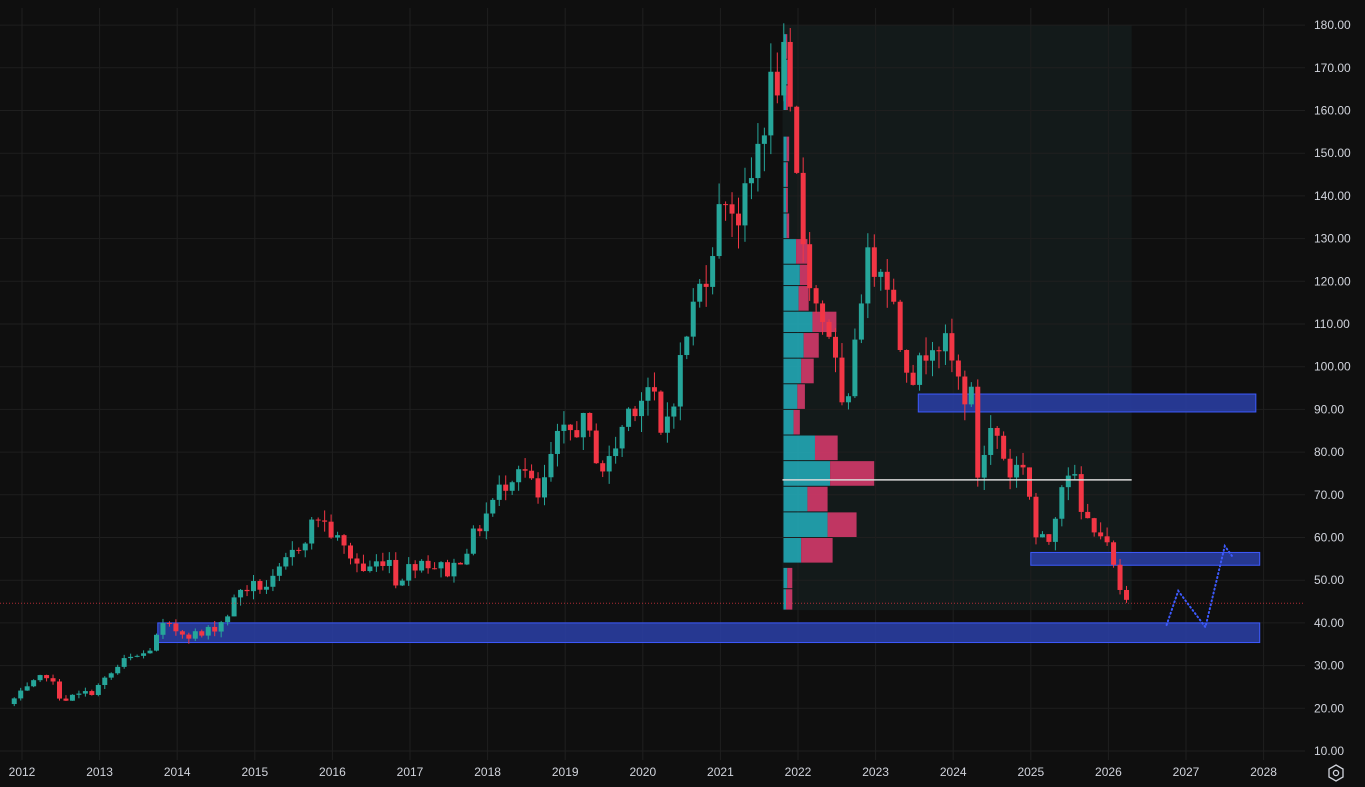 This screenshot has height=787, width=1365. Describe the element at coordinates (1332, 68) in the screenshot. I see `y-tick-label: 170.00` at that location.